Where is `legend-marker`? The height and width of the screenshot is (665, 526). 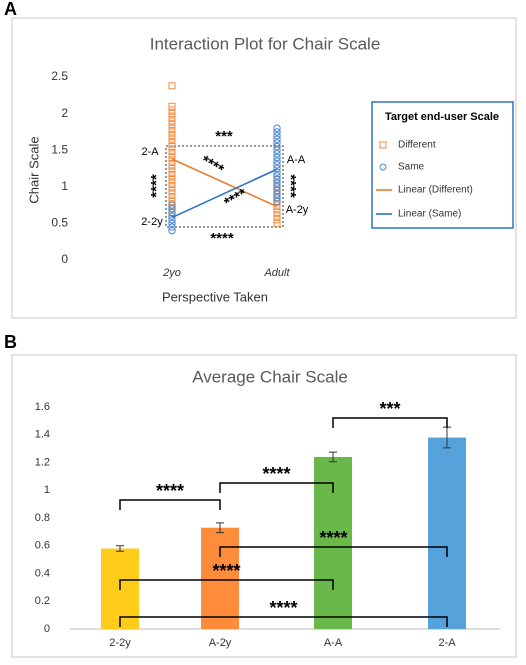 legend-marker is located at coordinates (383, 167).